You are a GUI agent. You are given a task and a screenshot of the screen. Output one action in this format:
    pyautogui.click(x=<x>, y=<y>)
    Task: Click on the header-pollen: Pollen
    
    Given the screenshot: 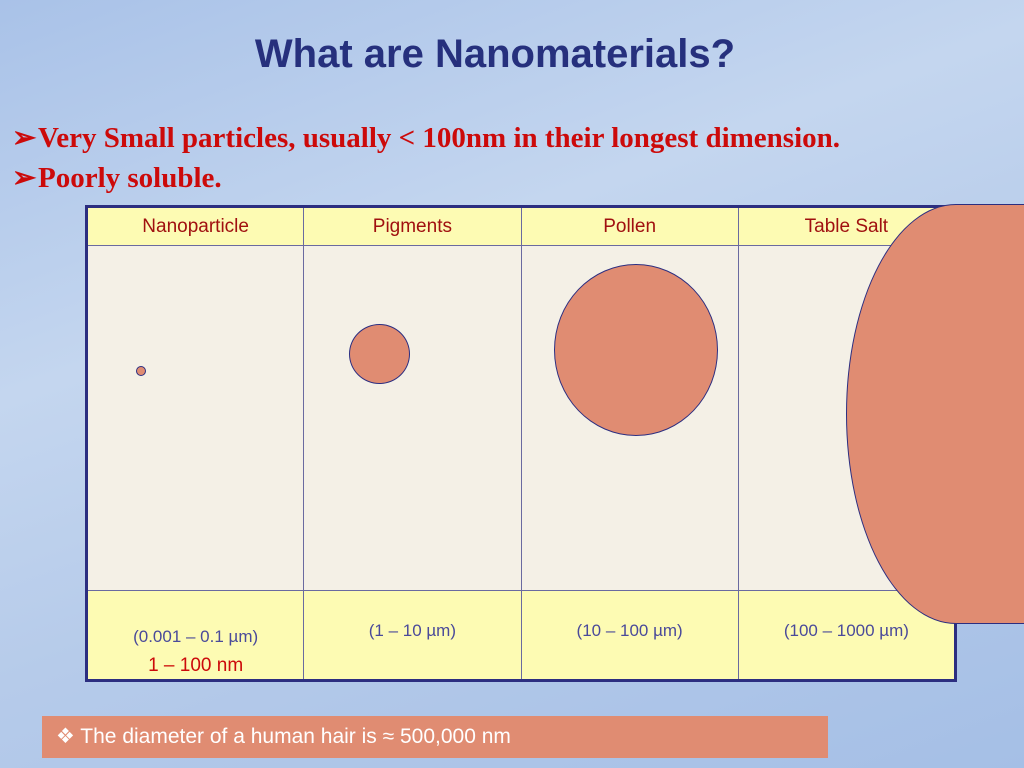 What is the action you would take?
    pyautogui.click(x=629, y=226)
    